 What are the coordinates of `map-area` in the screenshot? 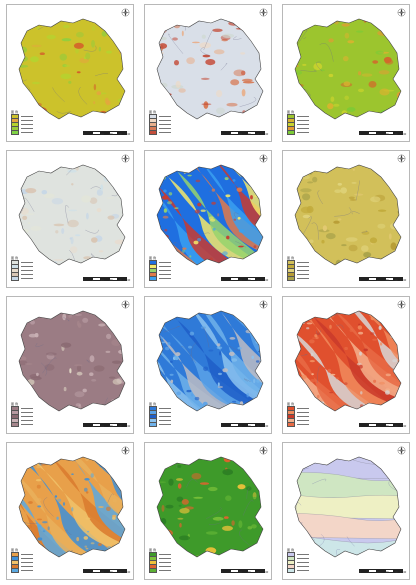 It's located at (210, 507).